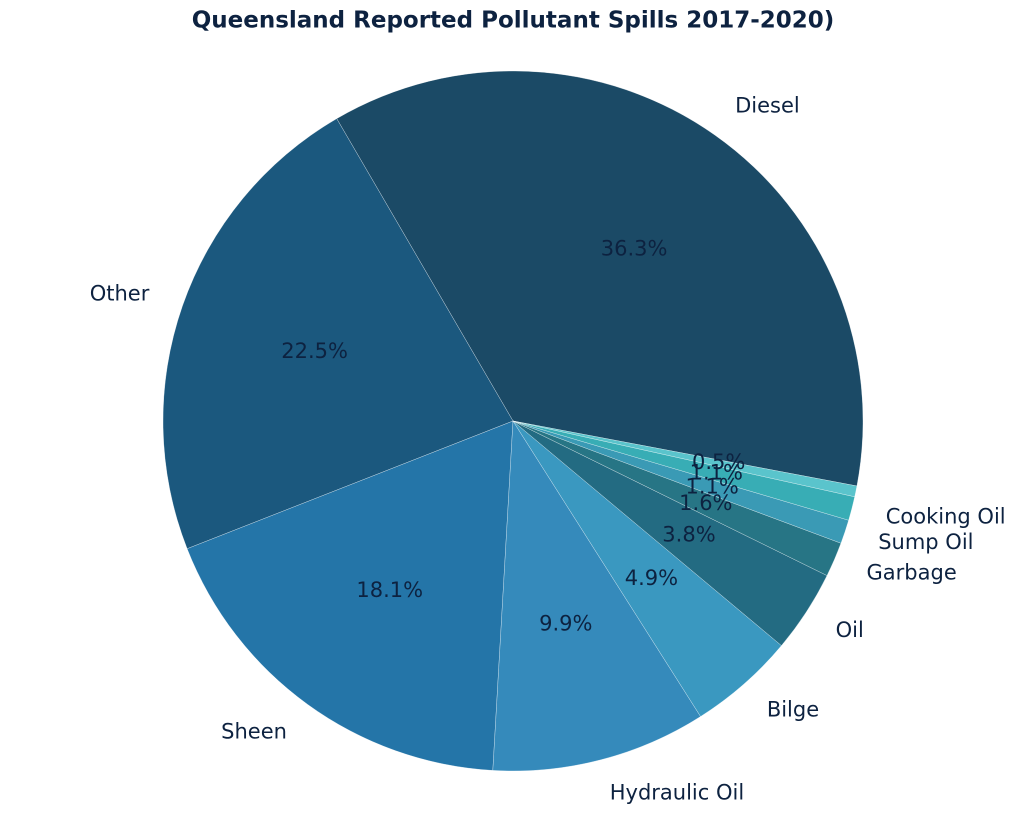 The height and width of the screenshot is (817, 1032). I want to click on slice-label: Sump Oil, so click(925, 542).